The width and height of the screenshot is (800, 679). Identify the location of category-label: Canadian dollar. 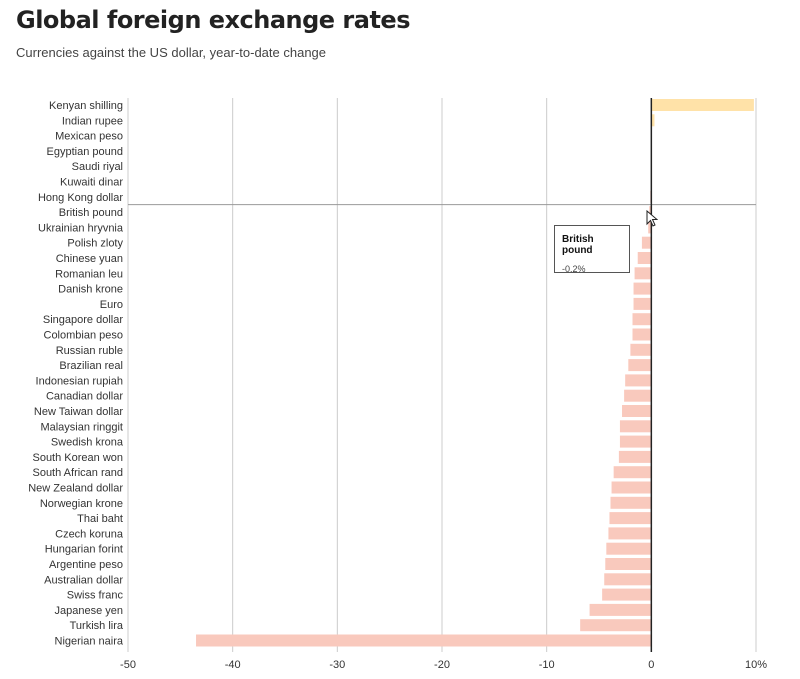
(84, 397).